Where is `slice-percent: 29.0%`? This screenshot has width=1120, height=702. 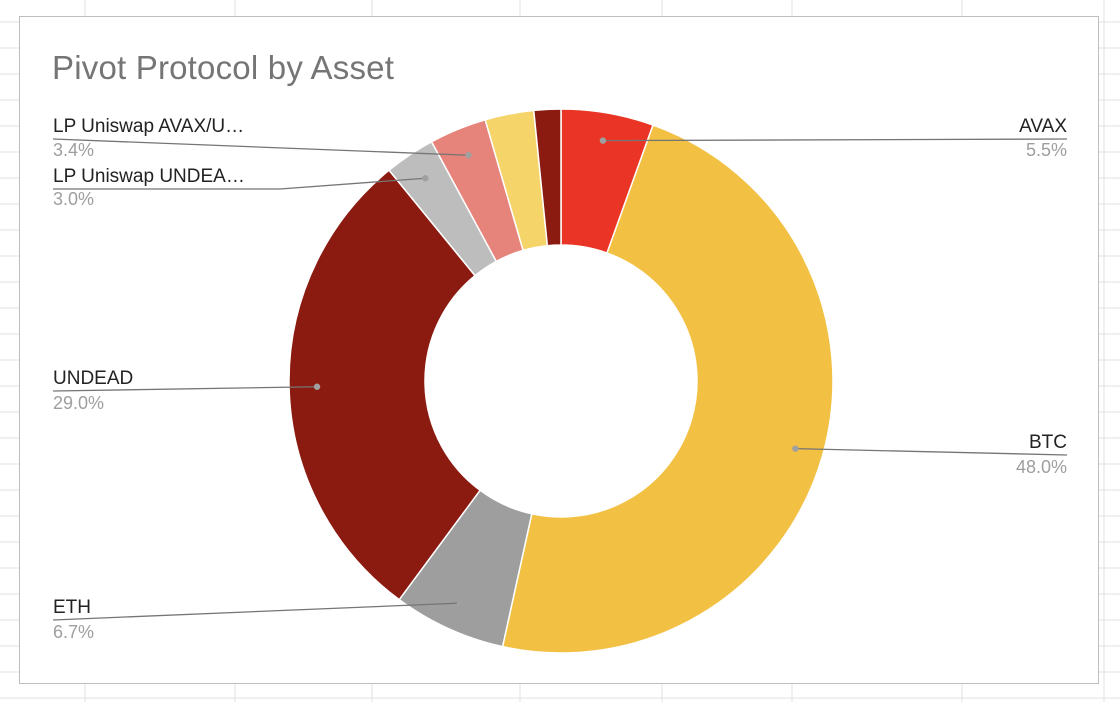 slice-percent: 29.0% is located at coordinates (78, 403).